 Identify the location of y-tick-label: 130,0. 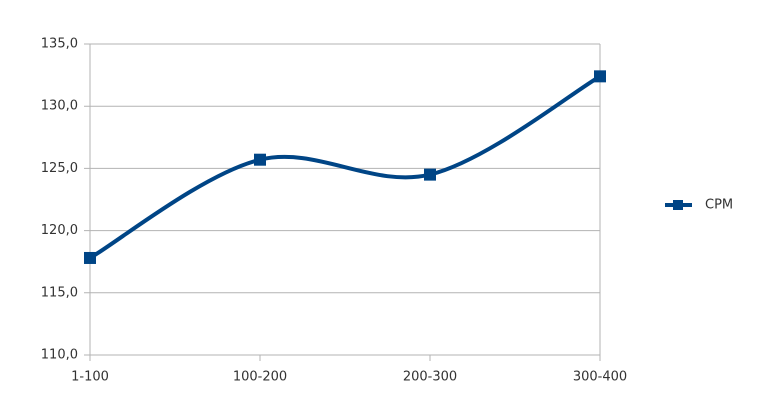
(59, 106).